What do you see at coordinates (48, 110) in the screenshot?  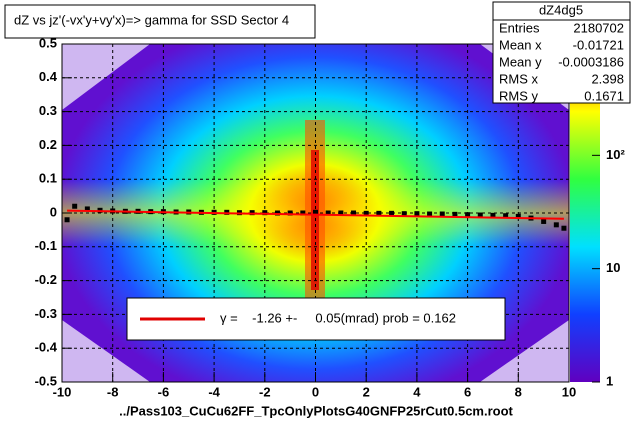 I see `y-tick-label: 0.3` at bounding box center [48, 110].